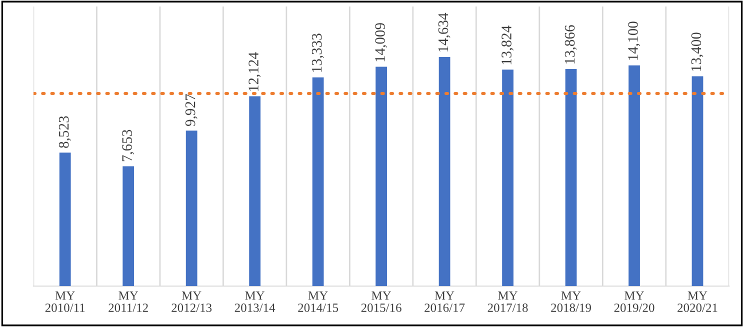 Image resolution: width=744 pixels, height=327 pixels. I want to click on x-tick-label: MY 2015/16, so click(381, 301).